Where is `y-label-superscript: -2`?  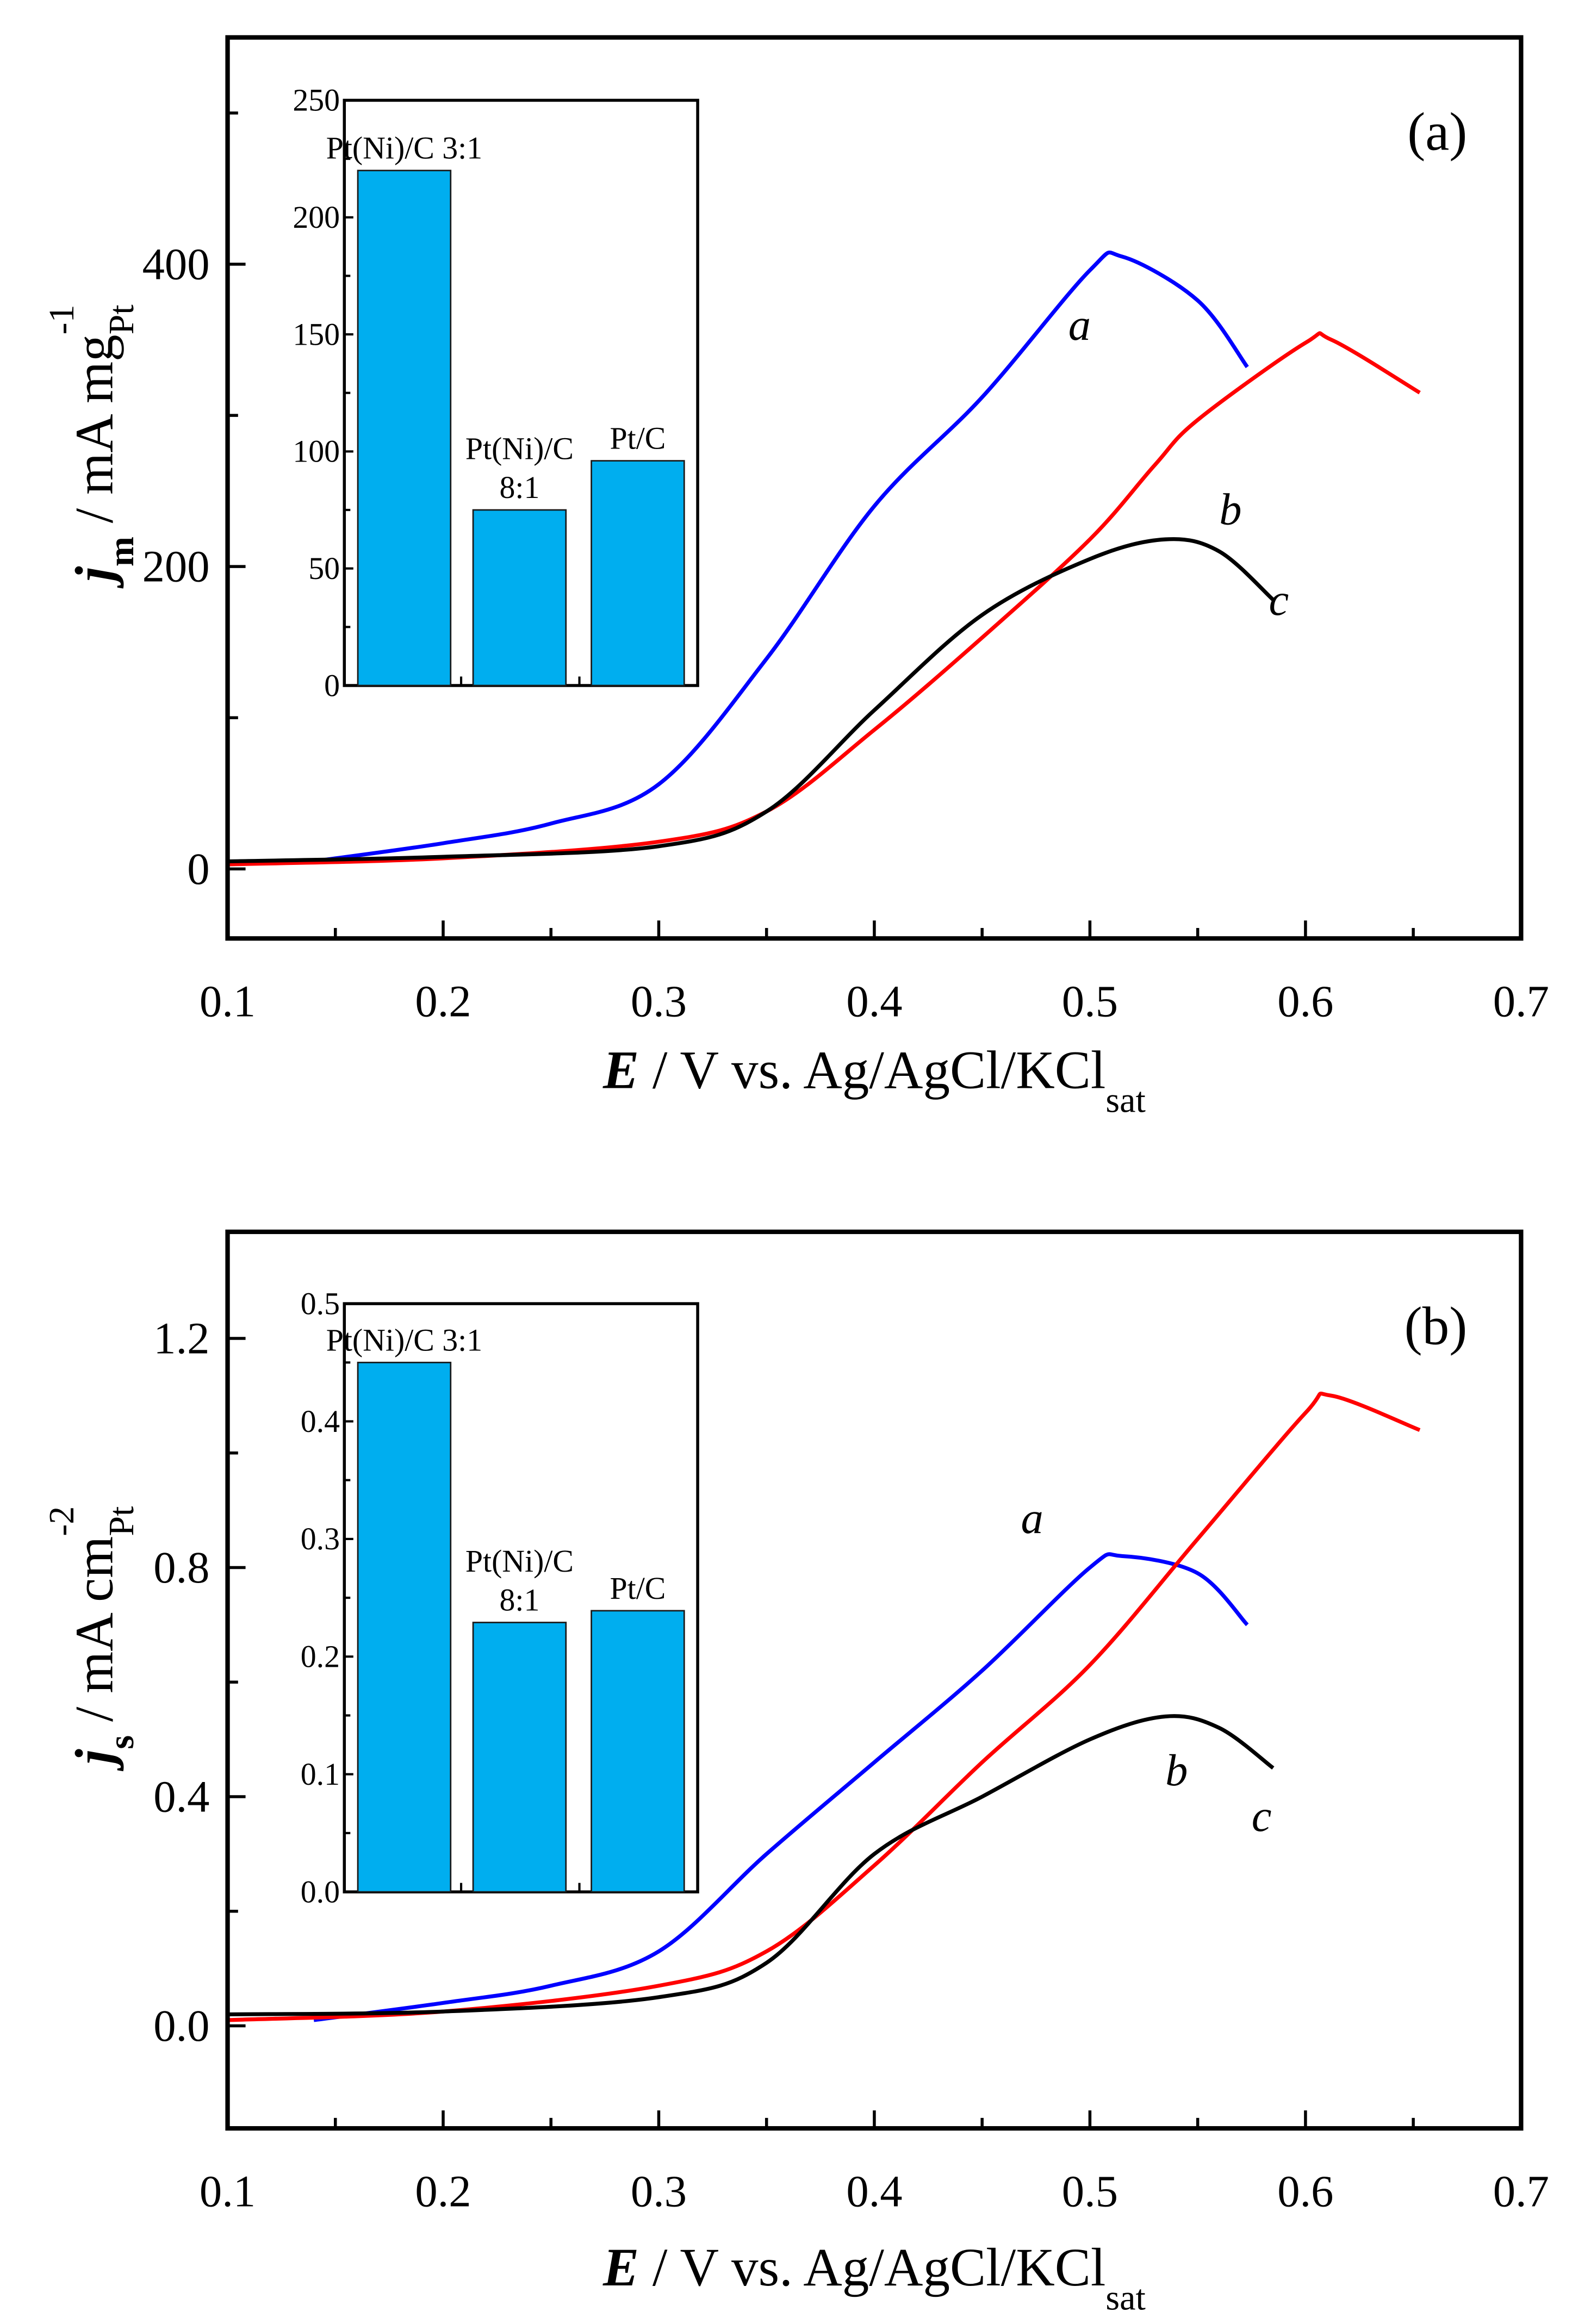 y-label-superscript: -2 is located at coordinates (62, 1521).